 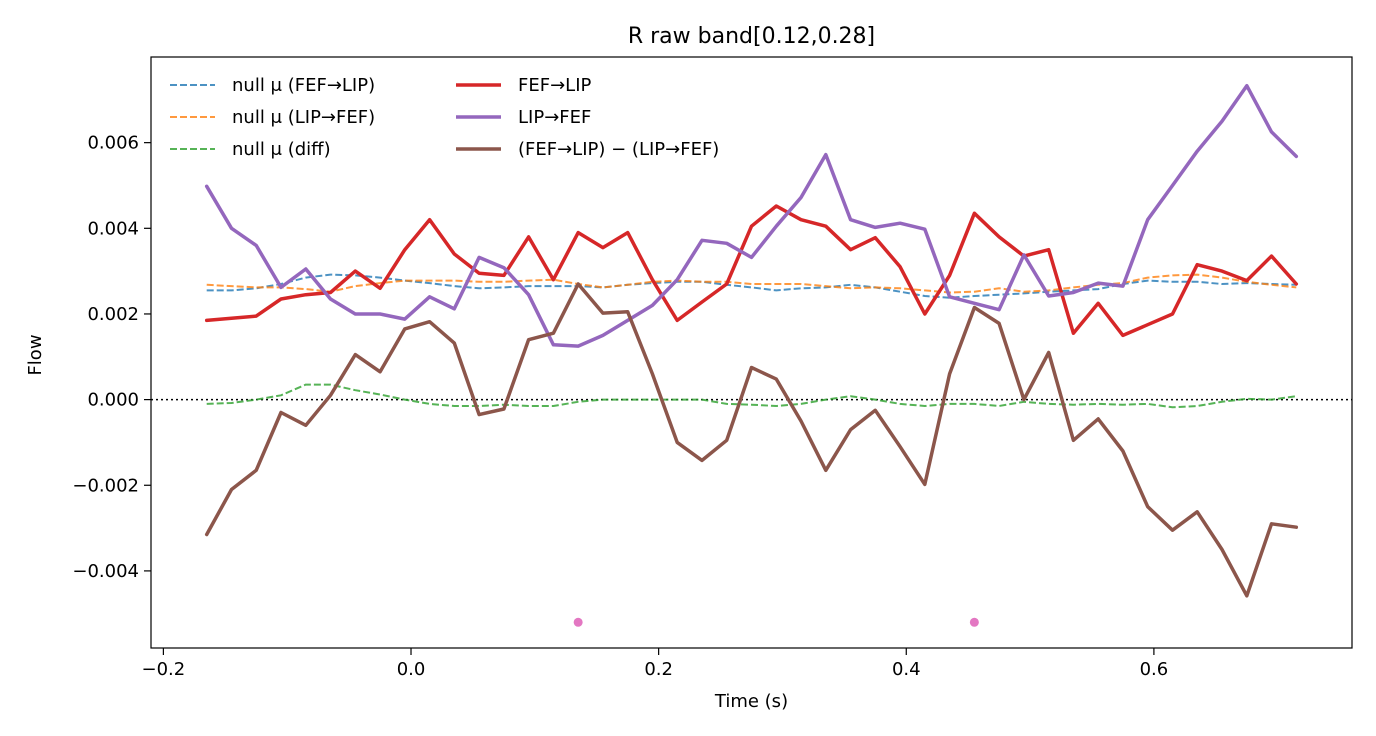 I want to click on x-axis: −0.2 0.0 0.2 0.4 0.6, so click(x=655, y=664).